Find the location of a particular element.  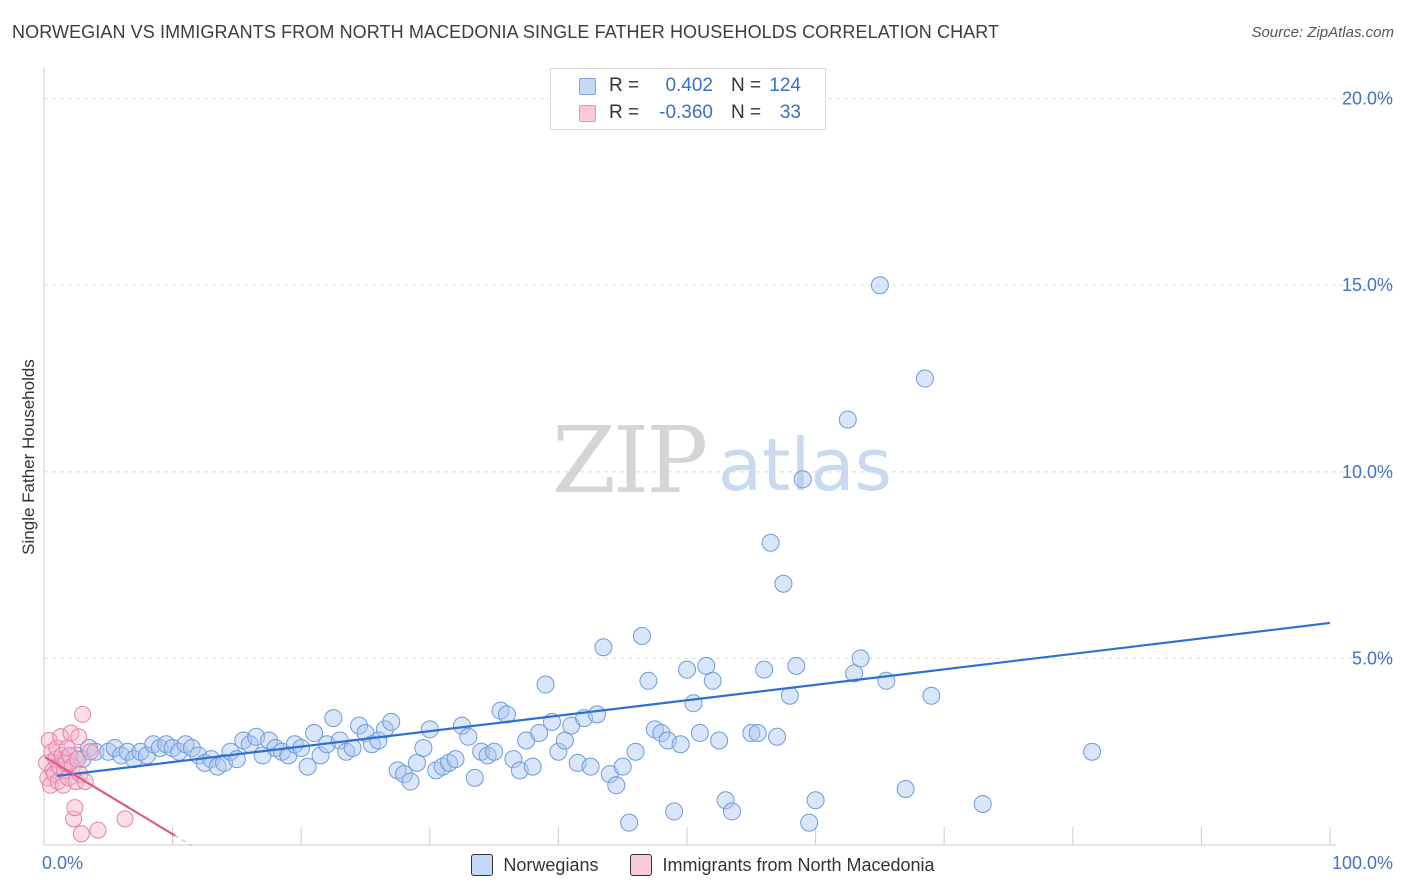

y-axis-label: Single Father Households is located at coordinates (28, 457).